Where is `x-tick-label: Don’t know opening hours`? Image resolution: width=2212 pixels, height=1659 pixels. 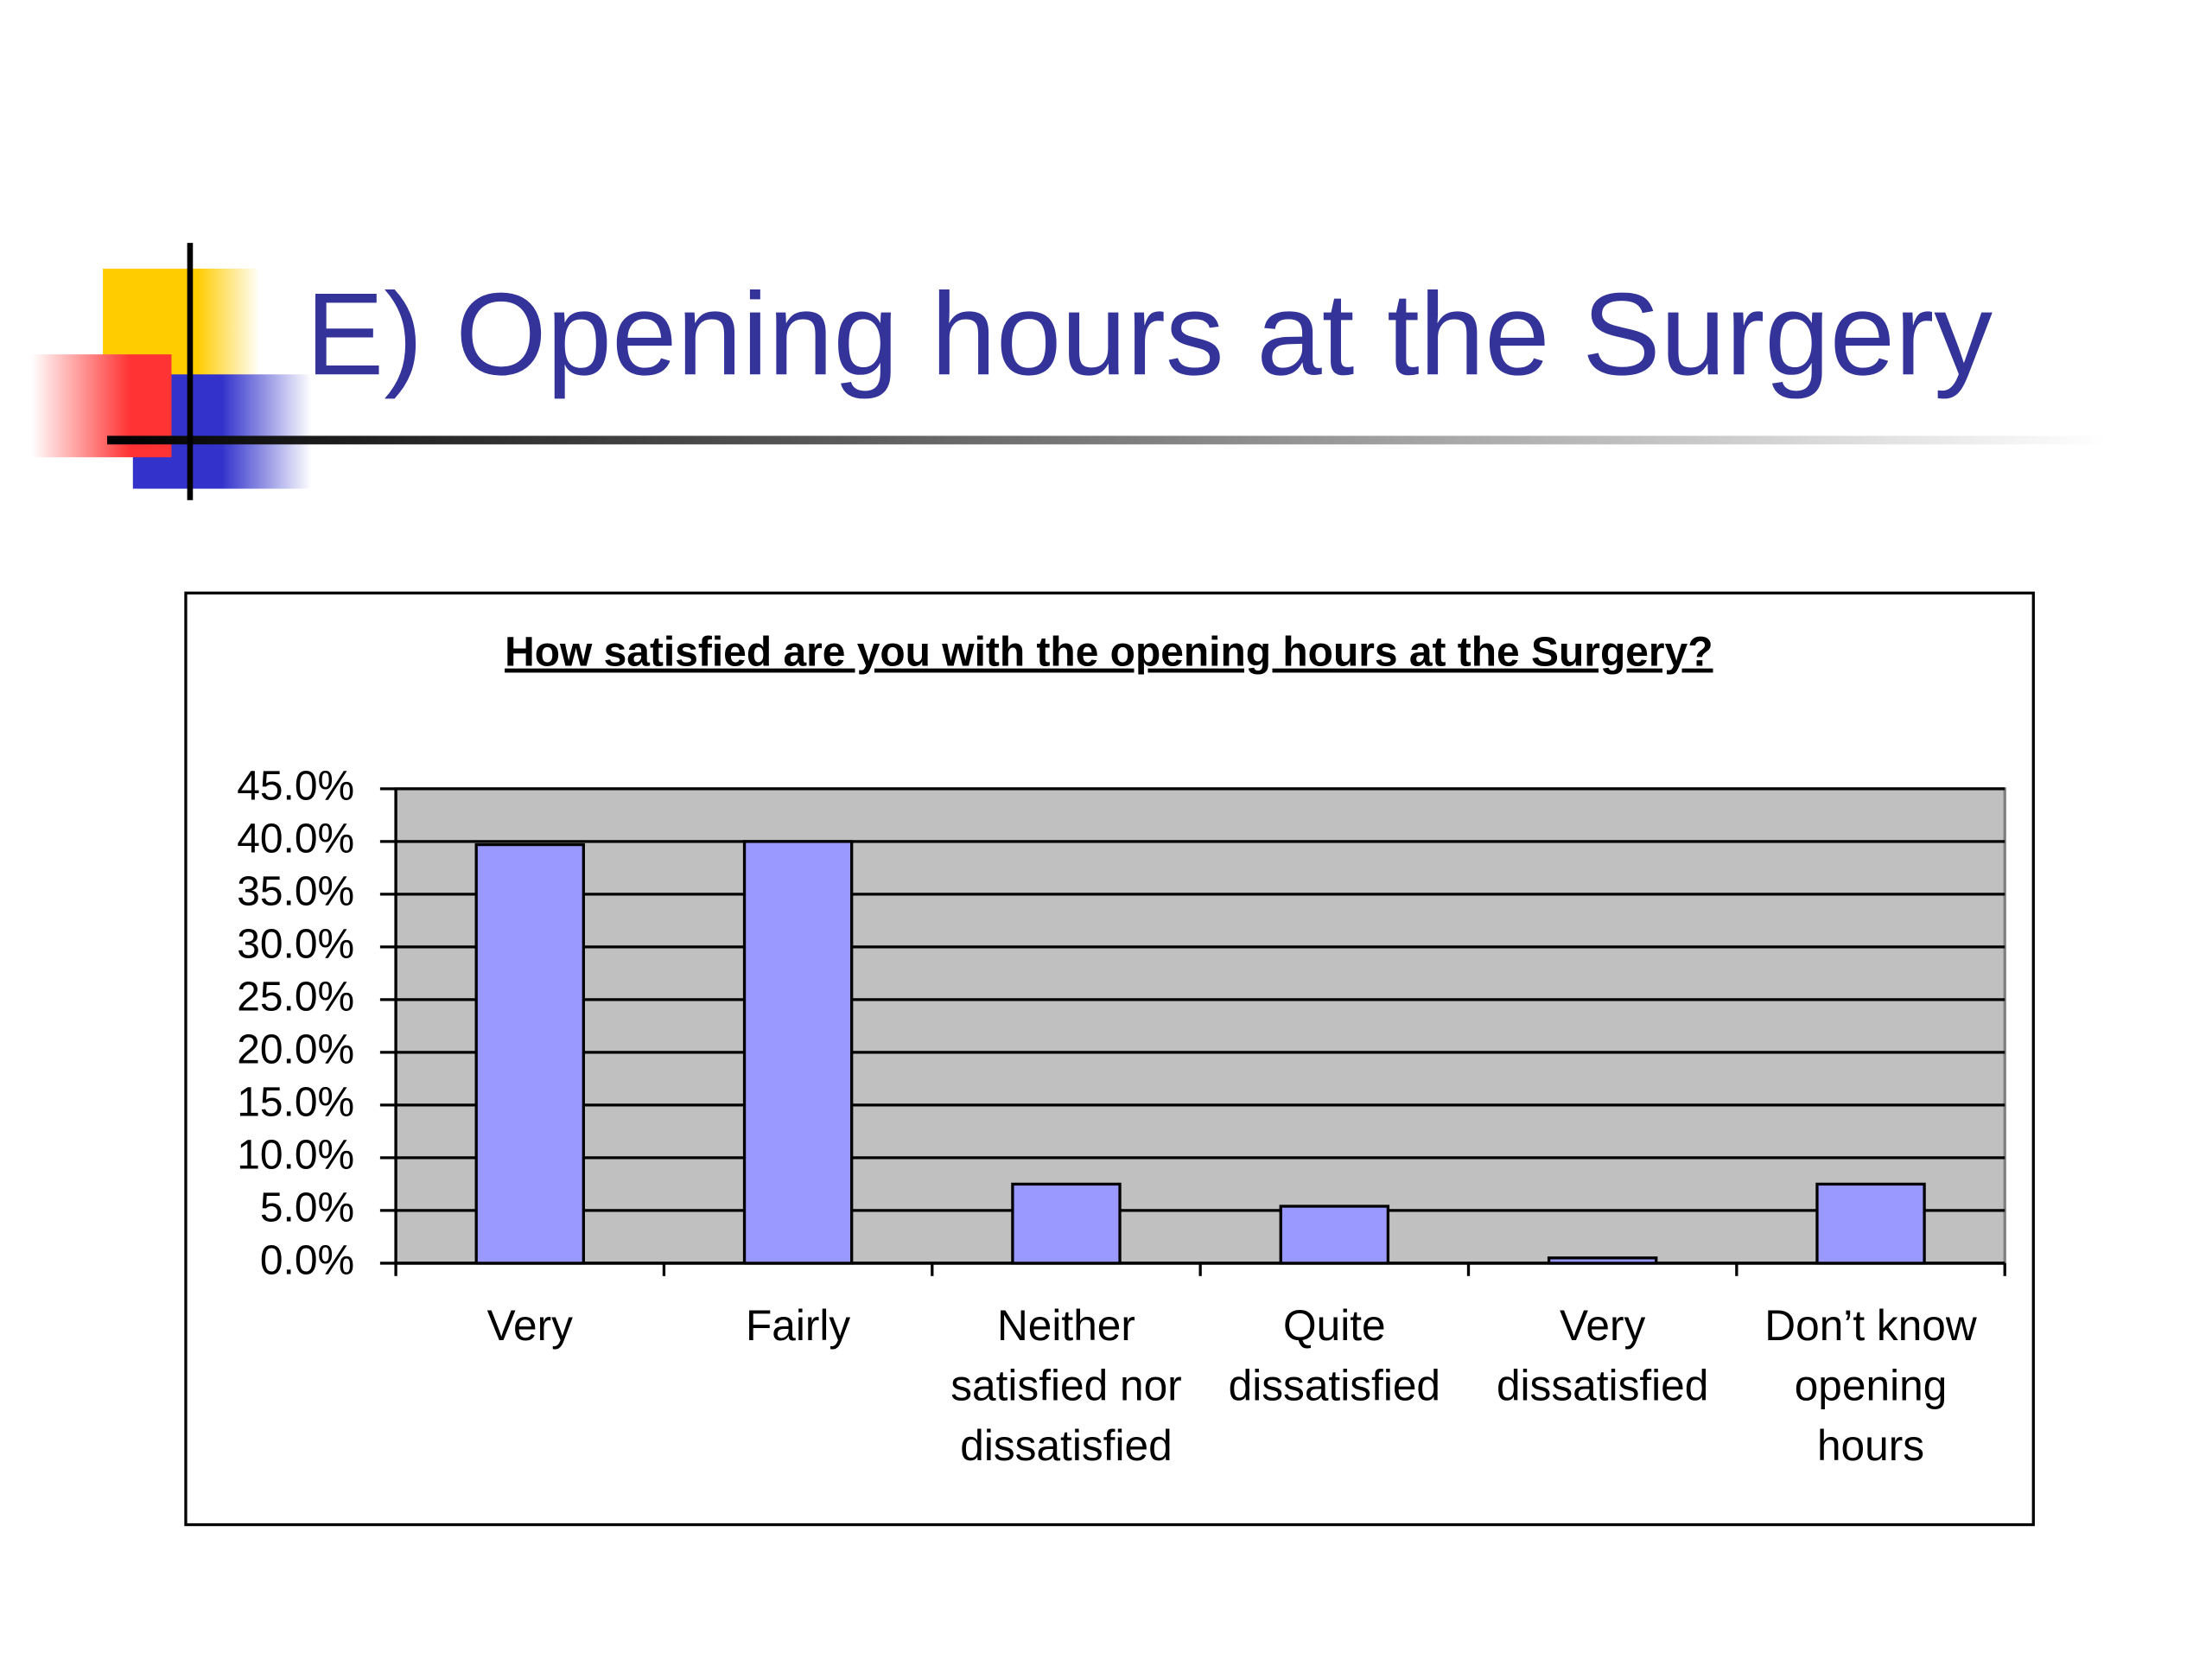
x-tick-label: Don’t know opening hours is located at coordinates (1870, 1387).